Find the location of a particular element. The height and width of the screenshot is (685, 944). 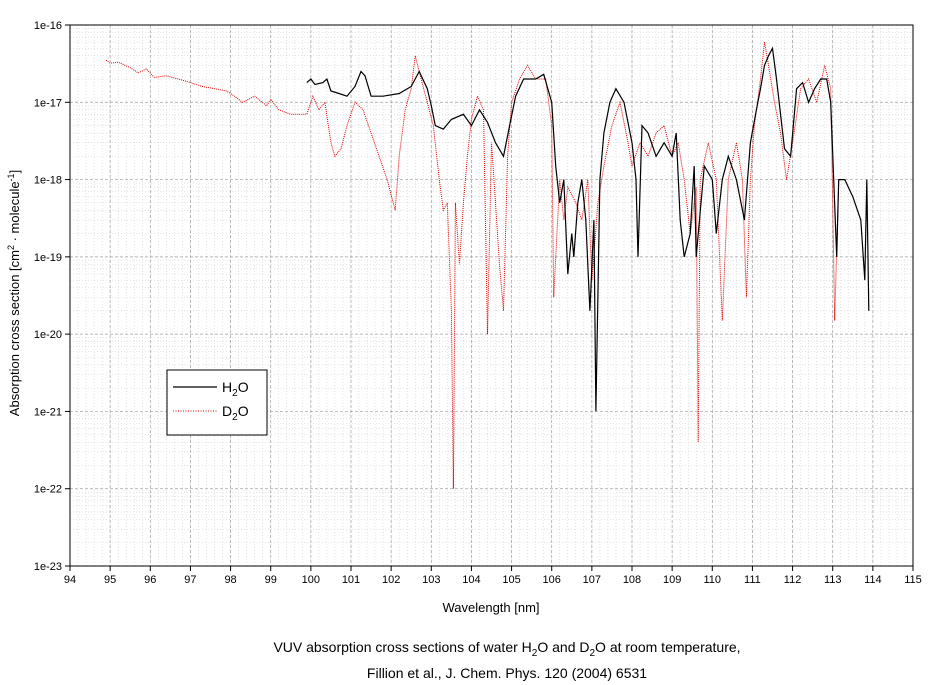

legend-box is located at coordinates (217, 402).